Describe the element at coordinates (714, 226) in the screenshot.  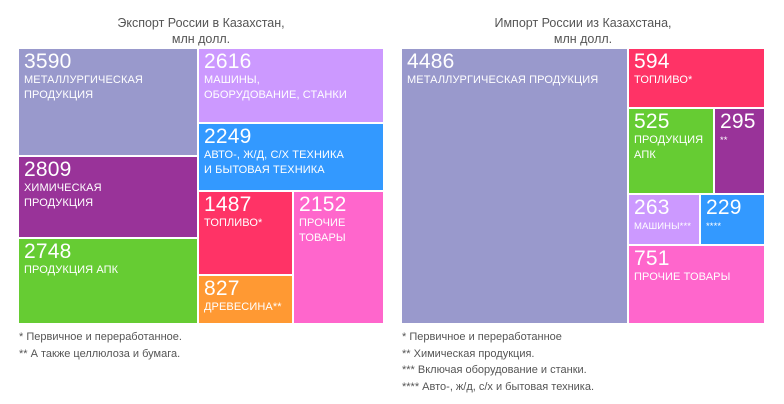
I see `tile-label: ****` at that location.